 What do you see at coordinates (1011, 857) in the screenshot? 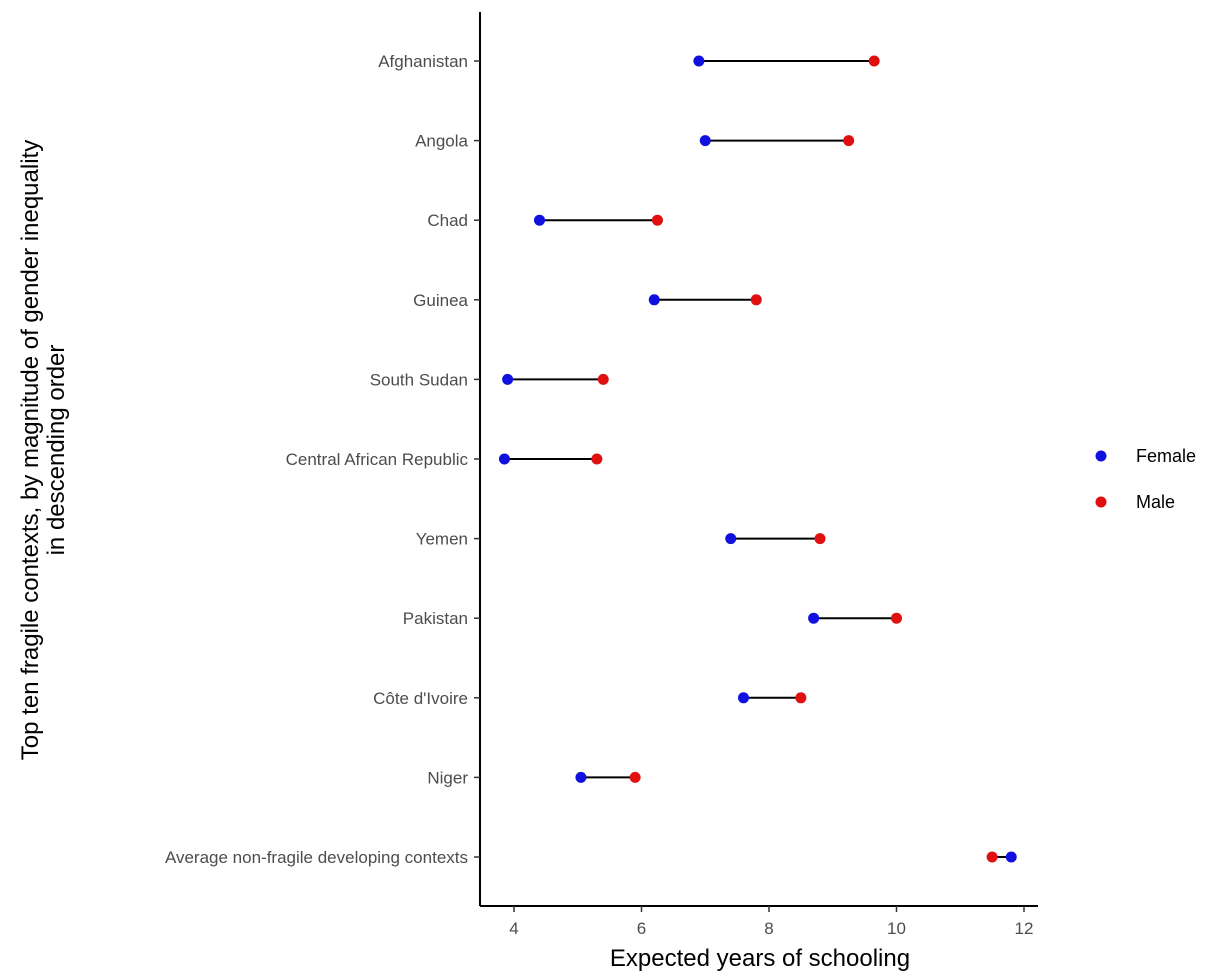
I see `female-point-average-non-fragile-developing-contexts` at bounding box center [1011, 857].